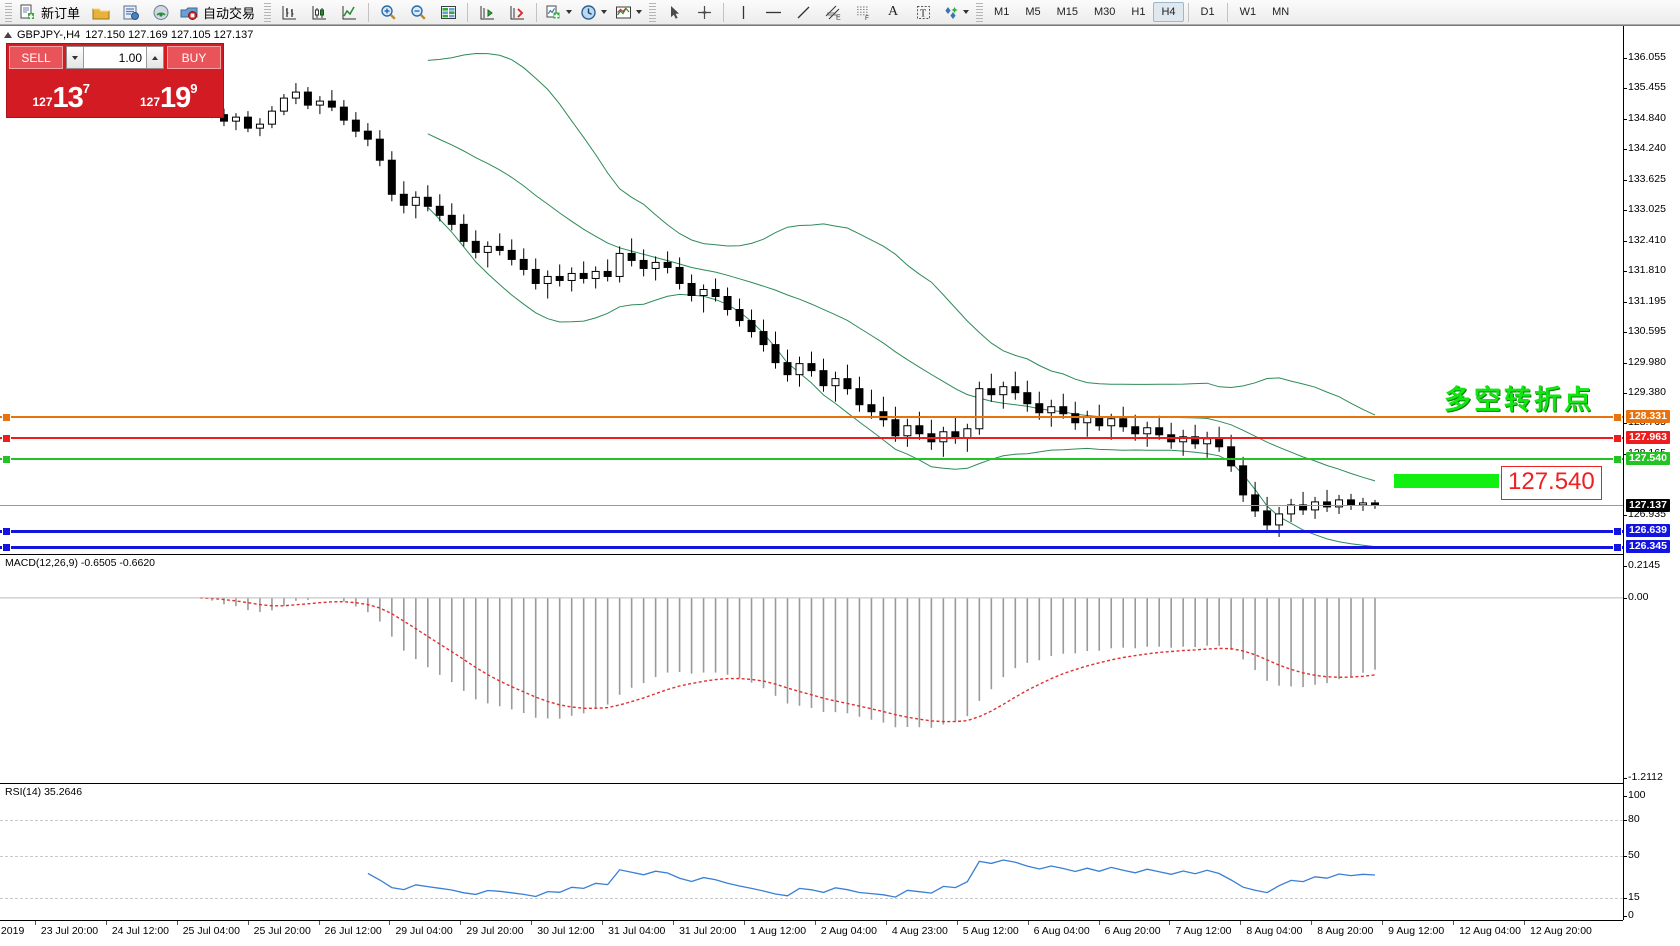  Describe the element at coordinates (161, 12) in the screenshot. I see `signal-button` at that location.